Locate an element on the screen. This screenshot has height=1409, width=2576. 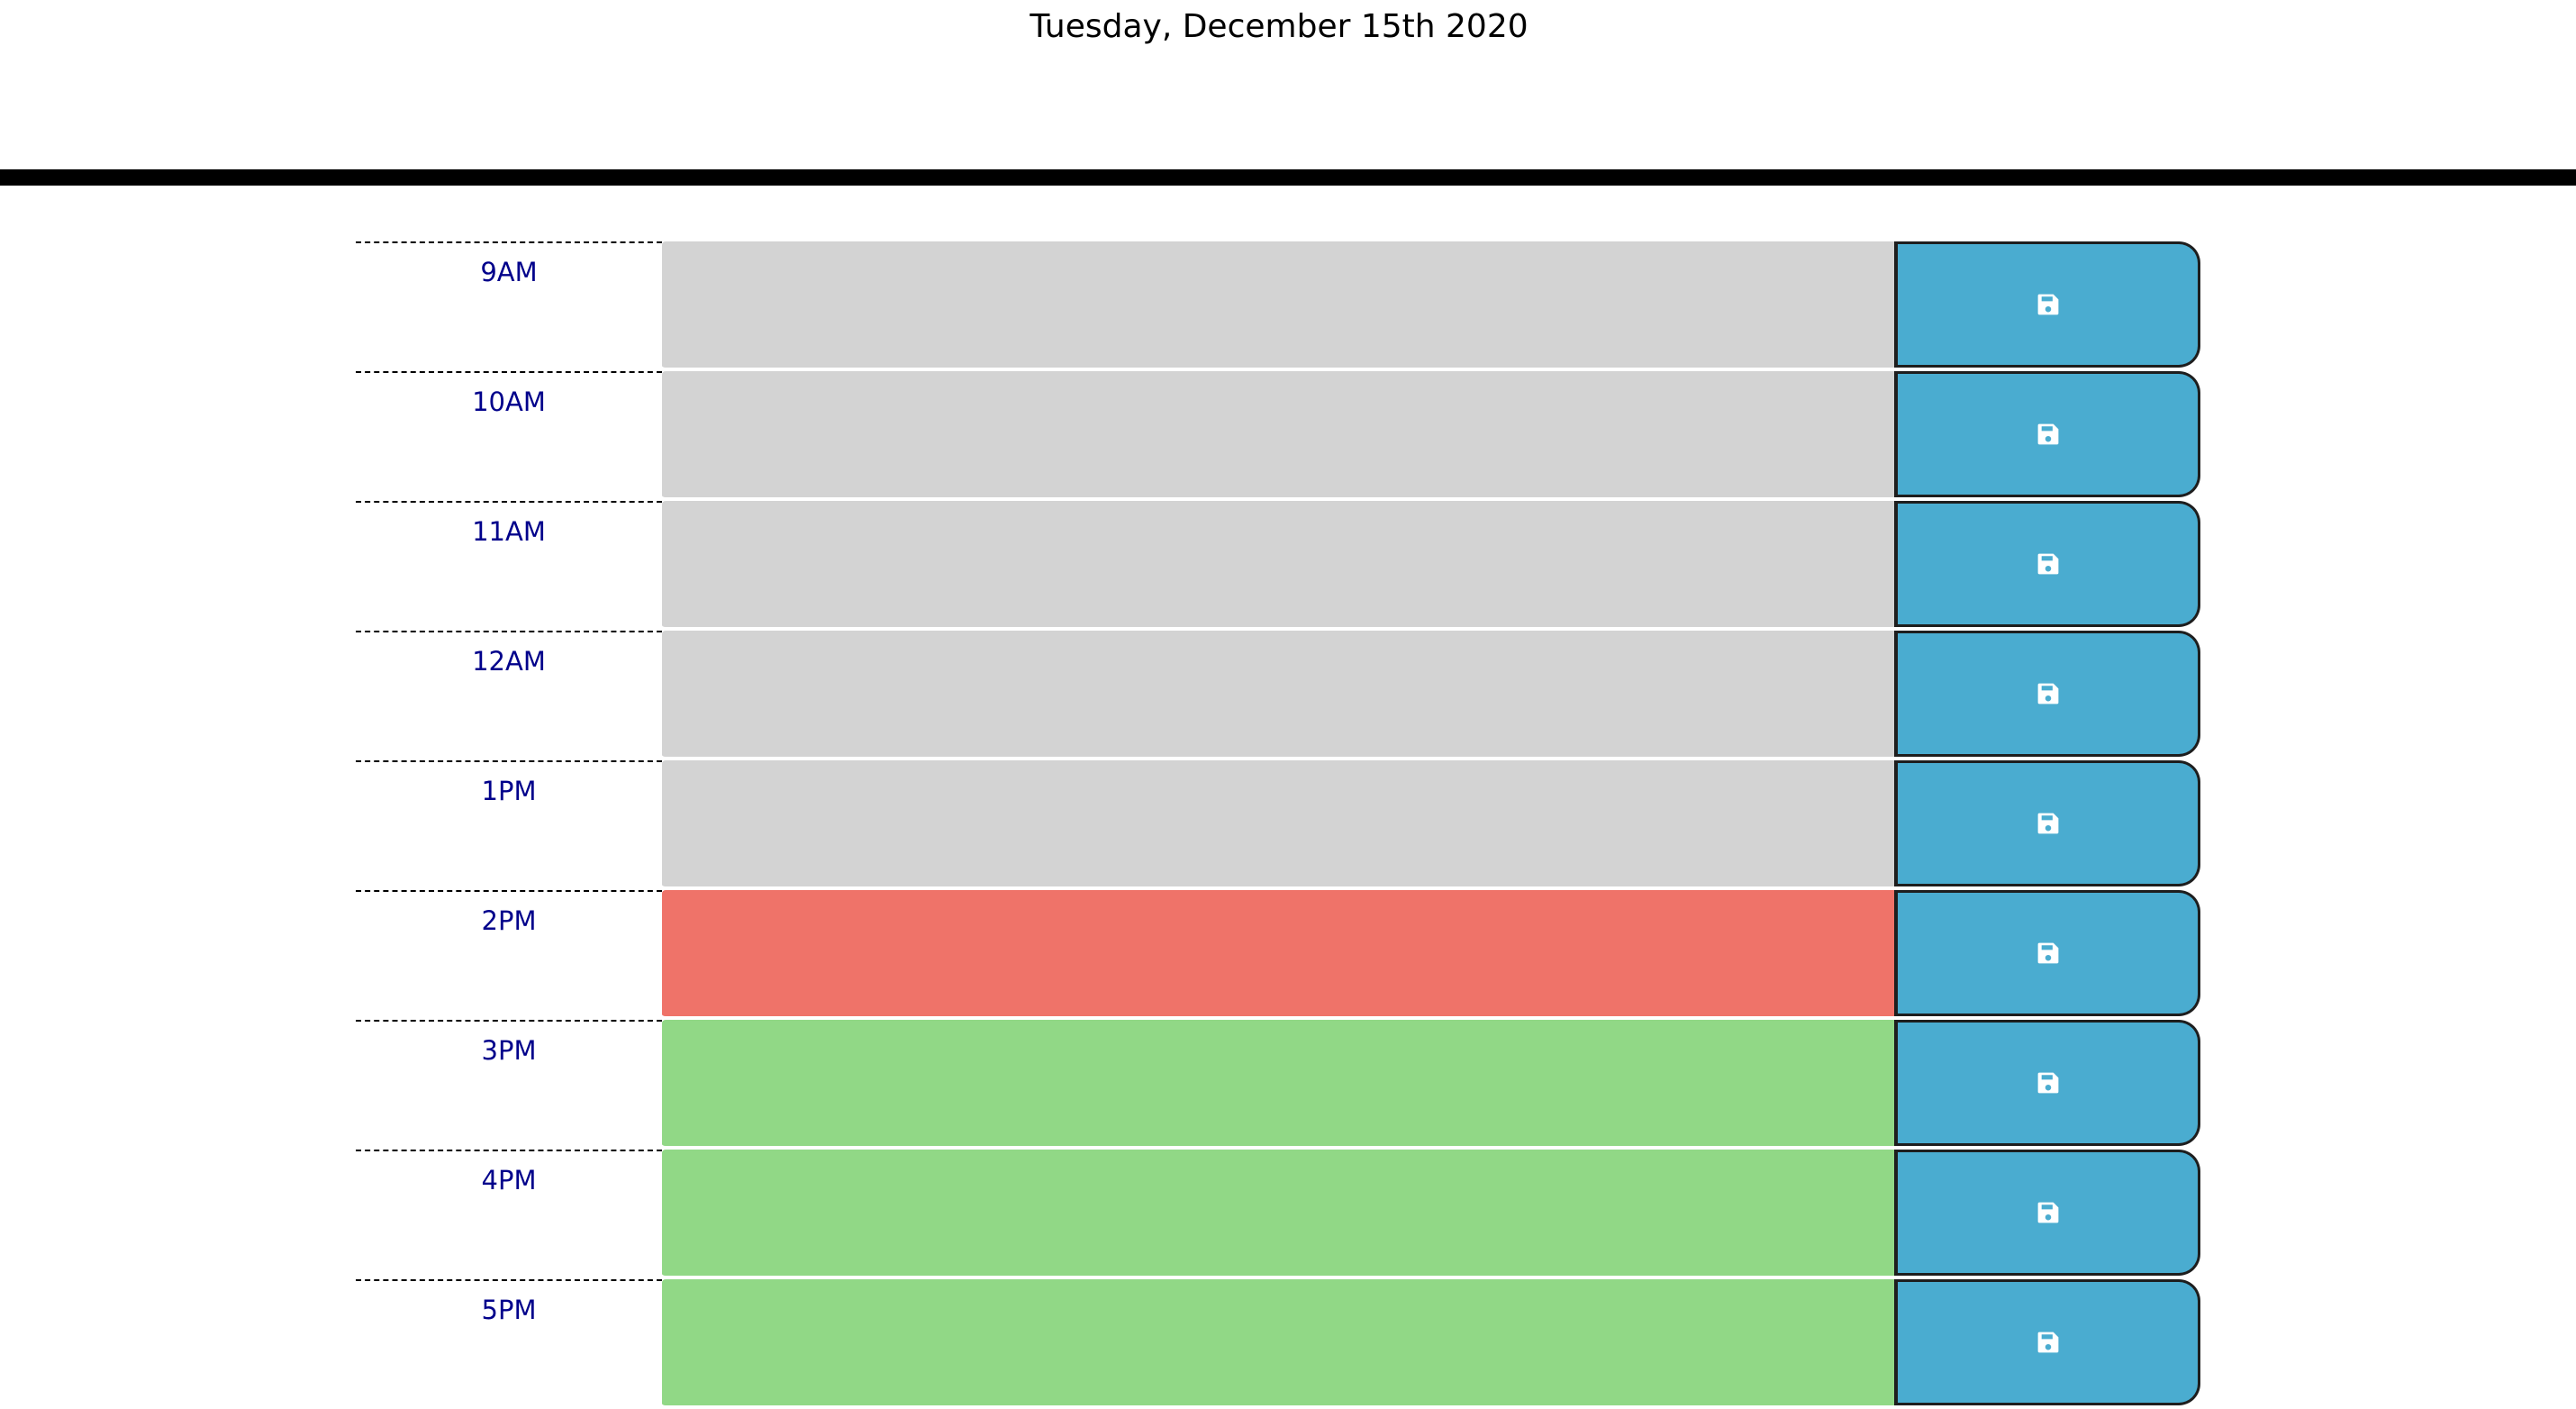
time-block-row: 12AM is located at coordinates (1278, 695).